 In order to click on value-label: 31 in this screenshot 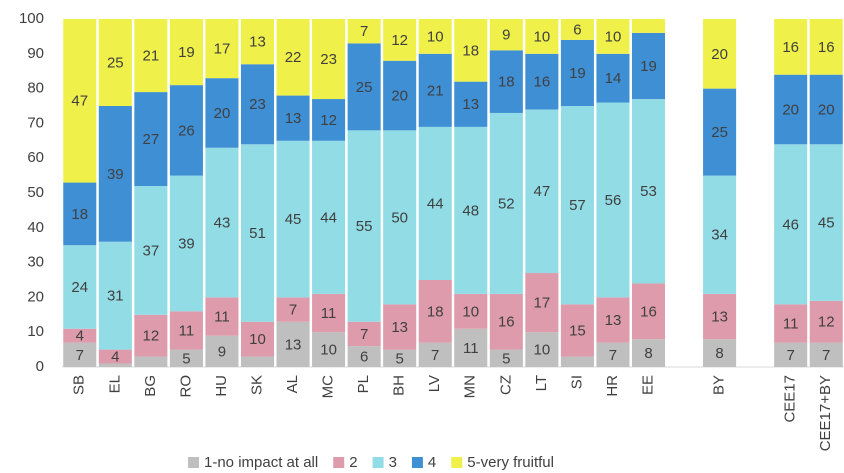, I will do `click(115, 296)`.